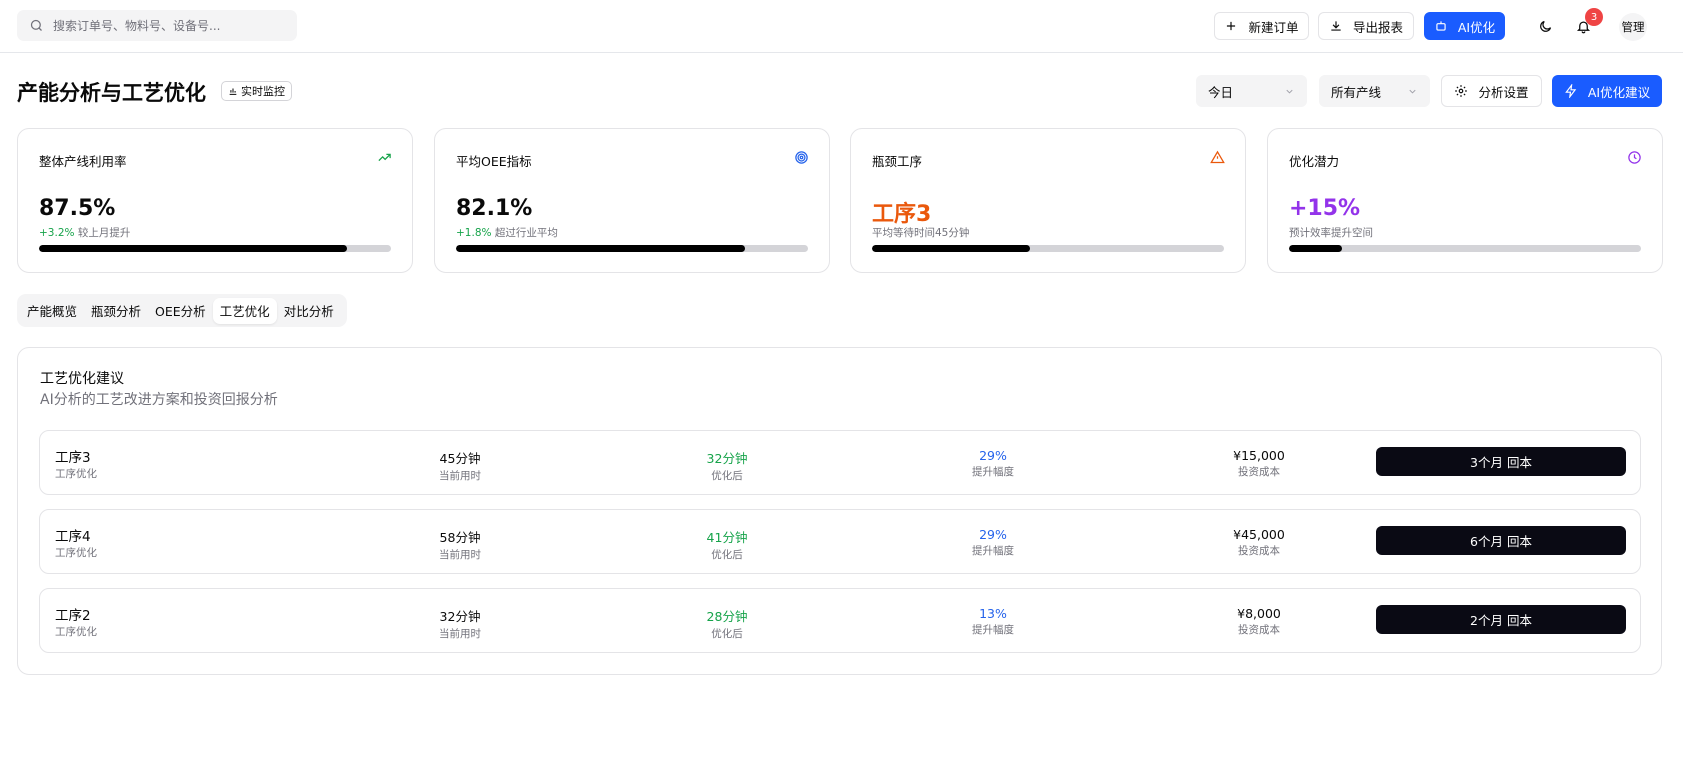 This screenshot has height=784, width=1683. What do you see at coordinates (801, 157) in the screenshot?
I see `target-icon` at bounding box center [801, 157].